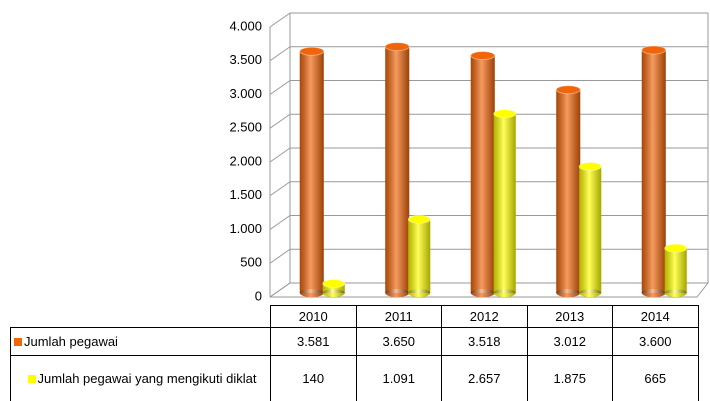 This screenshot has height=401, width=710. What do you see at coordinates (245, 127) in the screenshot?
I see `y-tick-label: 2.500` at bounding box center [245, 127].